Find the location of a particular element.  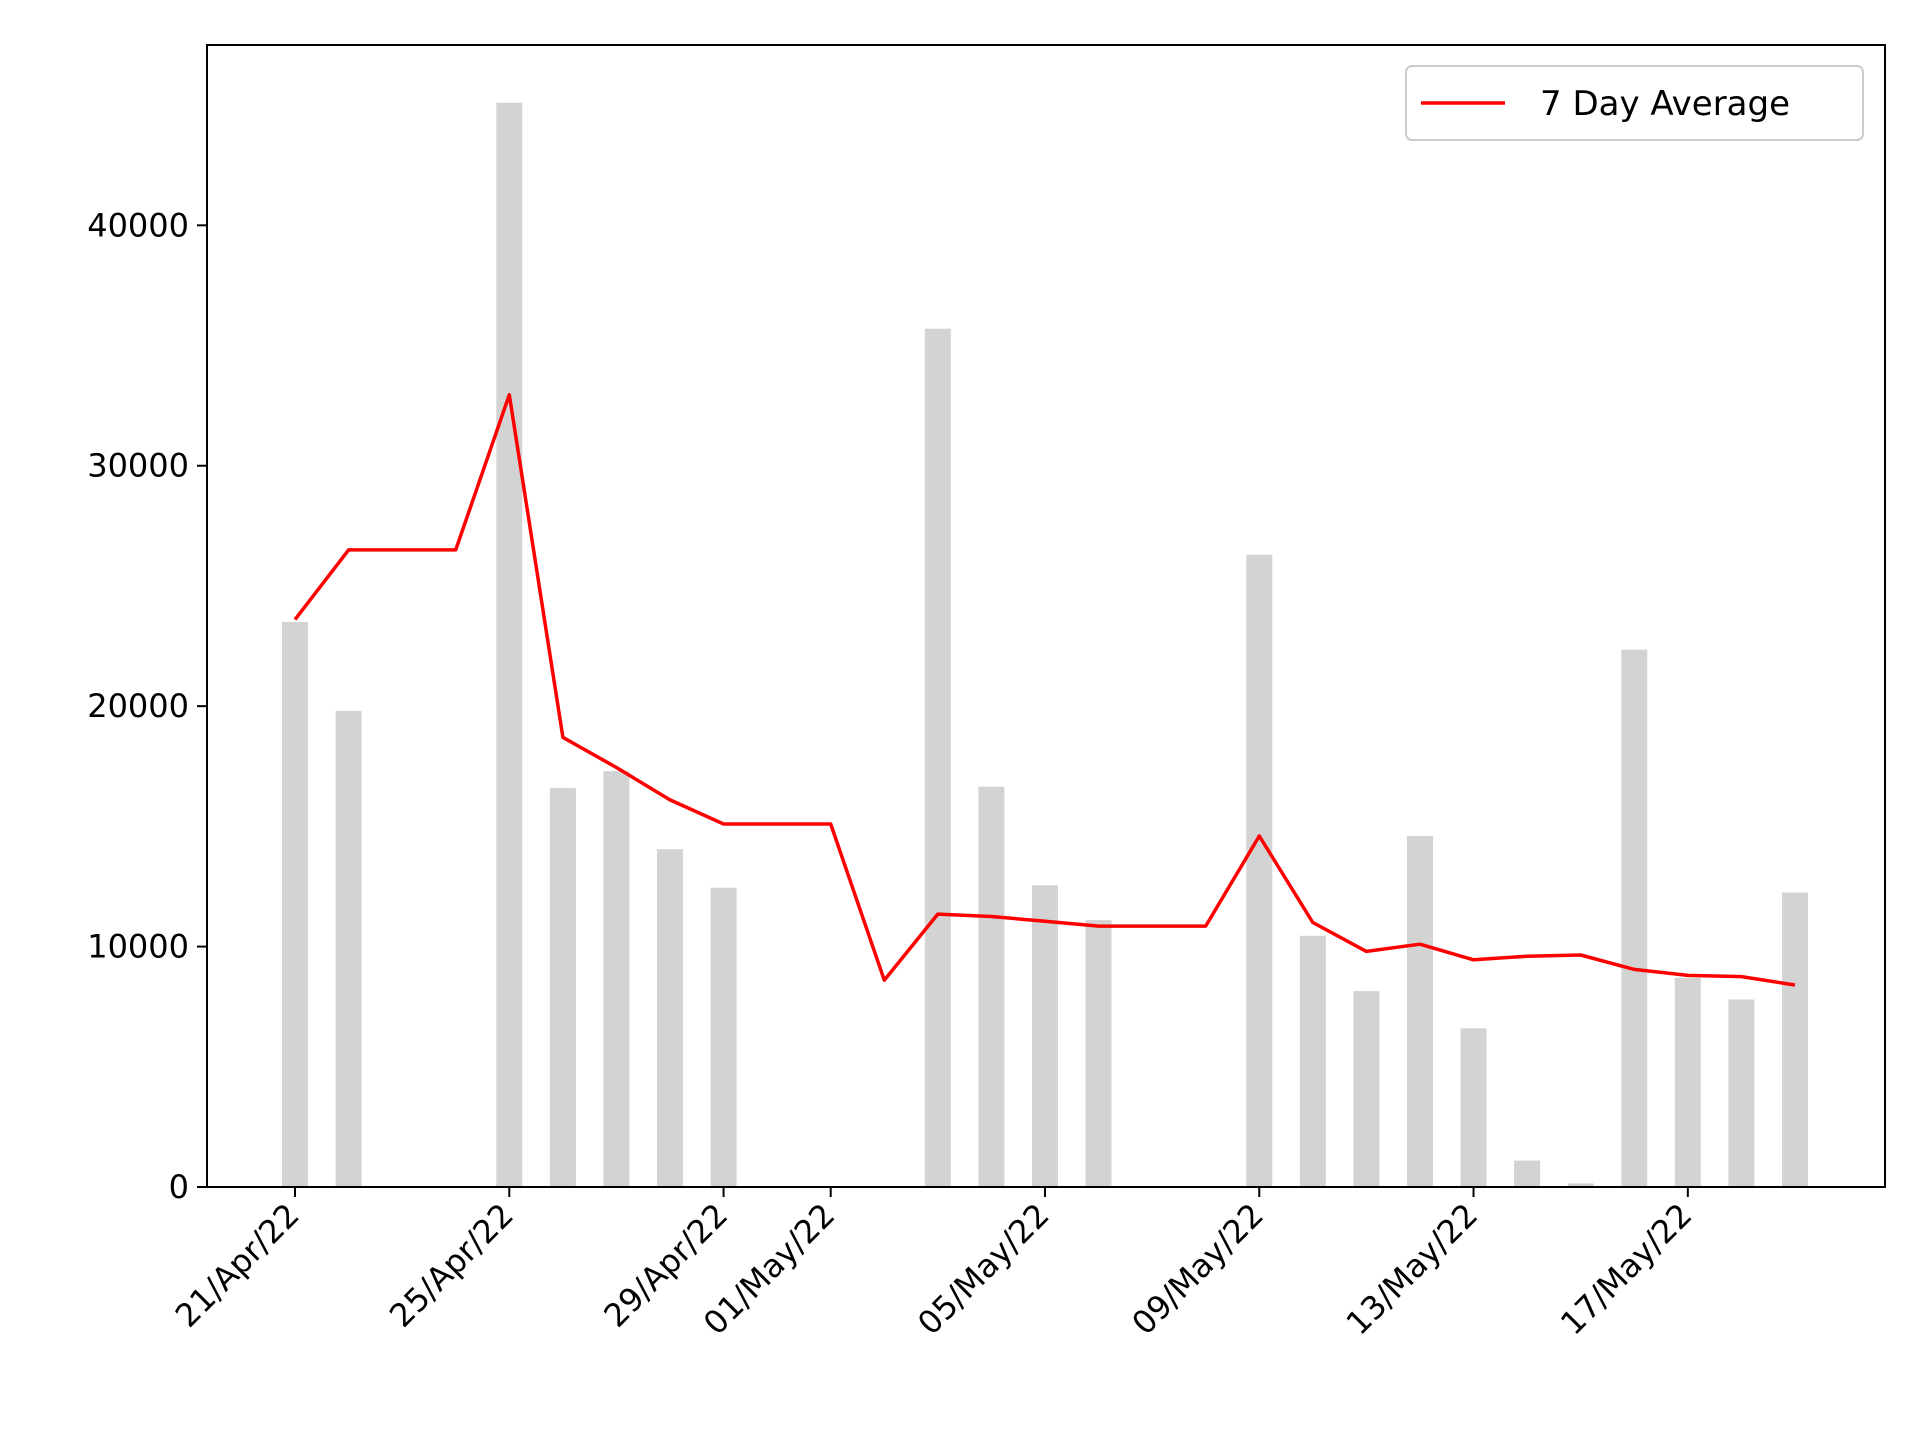

y-tick-label: 10000 is located at coordinates (138, 947).